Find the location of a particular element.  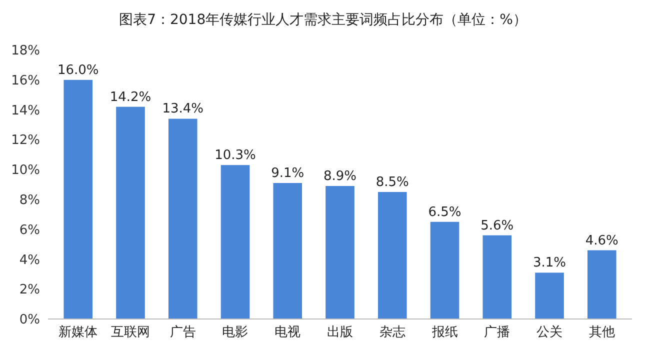

data-label: 5.6% is located at coordinates (497, 226).